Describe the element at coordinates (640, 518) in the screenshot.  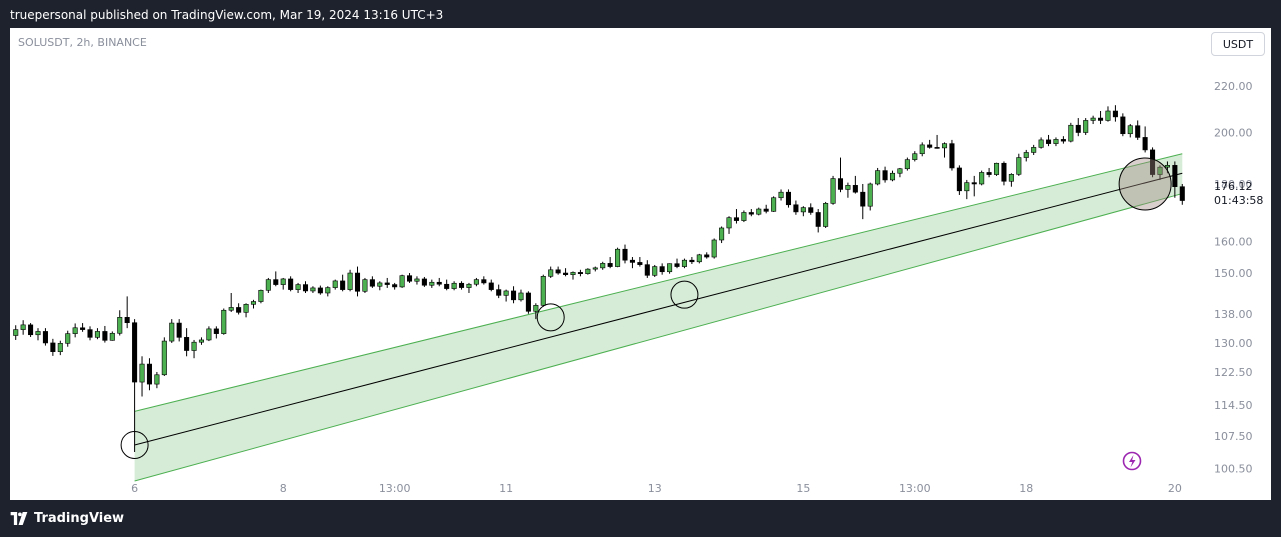
I see `bottom-bar` at that location.